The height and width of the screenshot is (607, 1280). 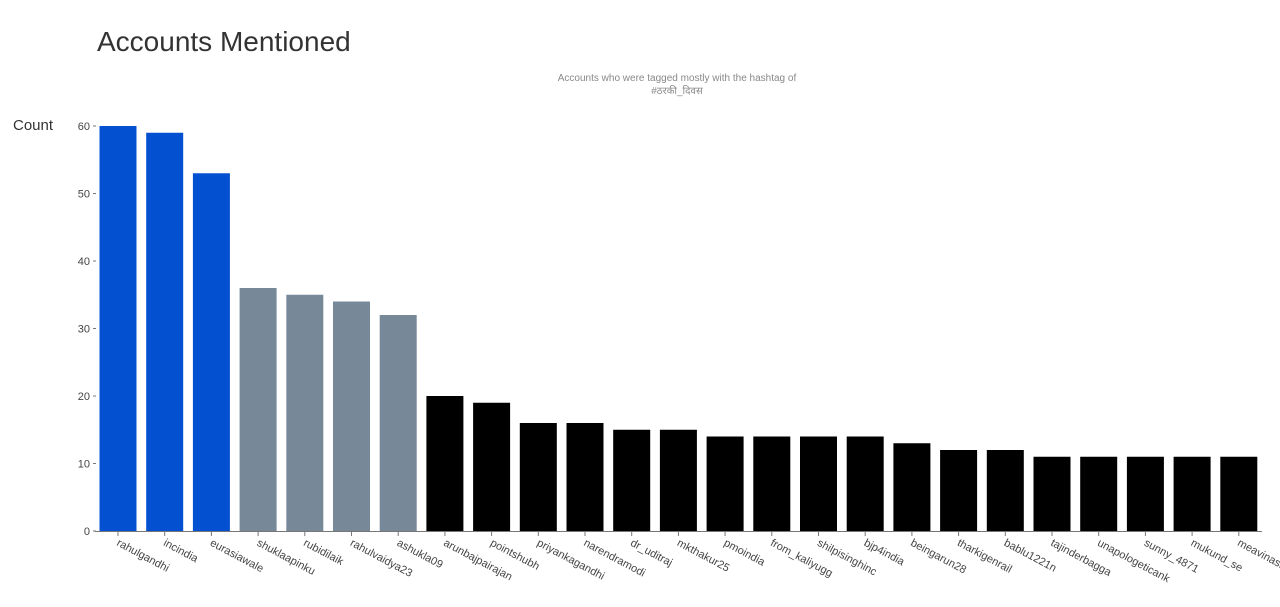 I want to click on x-tick-label: mkthakur25, so click(x=703, y=556).